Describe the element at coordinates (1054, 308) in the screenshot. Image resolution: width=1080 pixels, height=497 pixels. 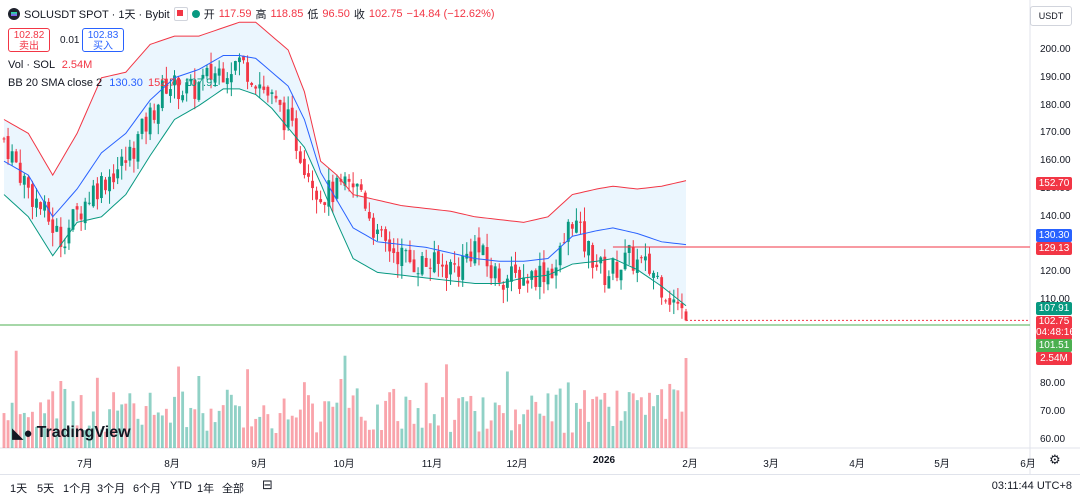
I see `bb-lower-tag: 107.91` at that location.